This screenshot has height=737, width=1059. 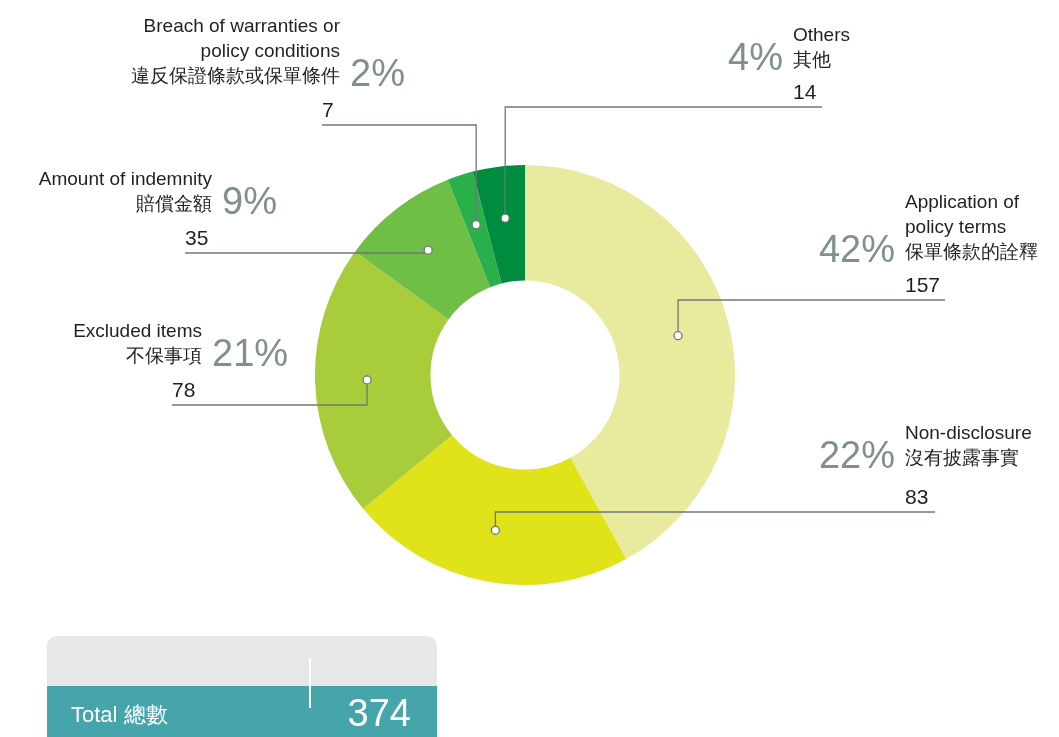 What do you see at coordinates (968, 445) in the screenshot?
I see `slice-label: Non-disclosure 沒有披露事實` at bounding box center [968, 445].